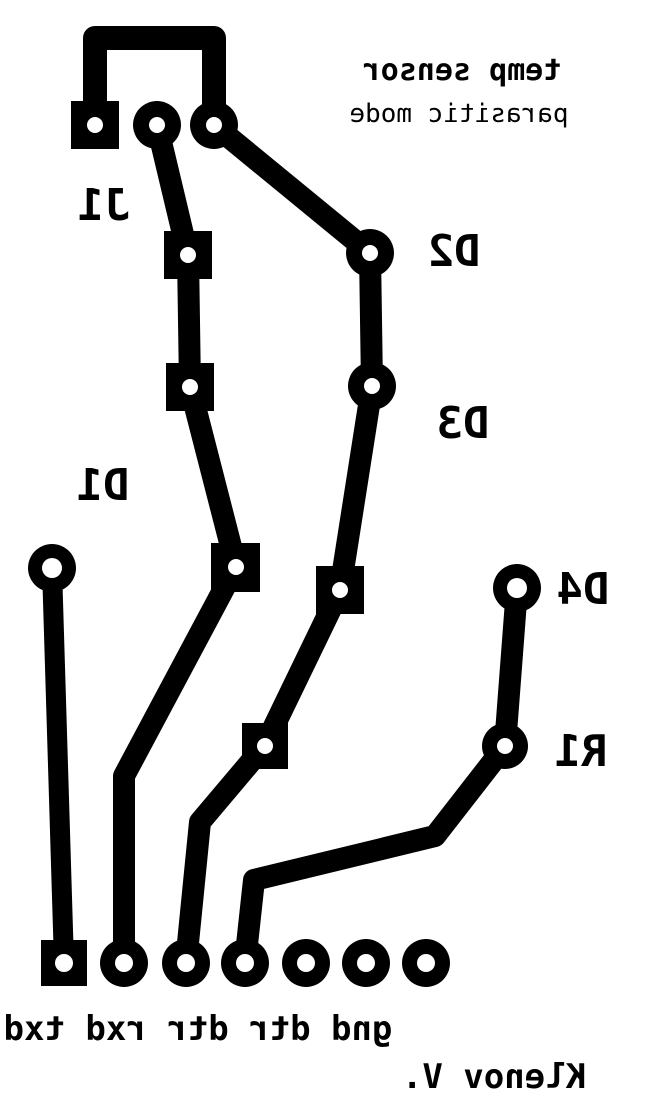 This screenshot has height=1117, width=647. What do you see at coordinates (511, 667) in the screenshot?
I see `trace-d4-to-r1` at bounding box center [511, 667].